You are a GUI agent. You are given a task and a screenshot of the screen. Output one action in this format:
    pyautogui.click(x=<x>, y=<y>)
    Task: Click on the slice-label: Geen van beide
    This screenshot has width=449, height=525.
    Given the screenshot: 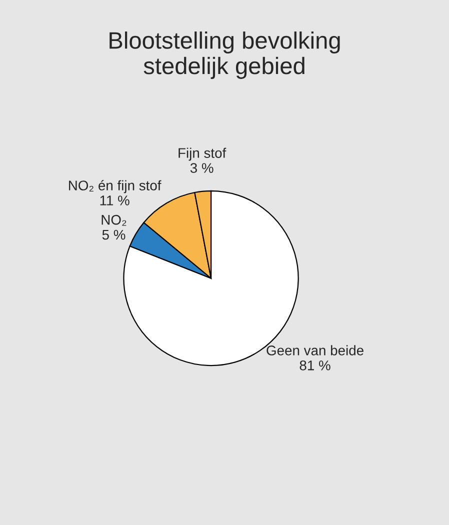 What is the action you would take?
    pyautogui.click(x=315, y=350)
    